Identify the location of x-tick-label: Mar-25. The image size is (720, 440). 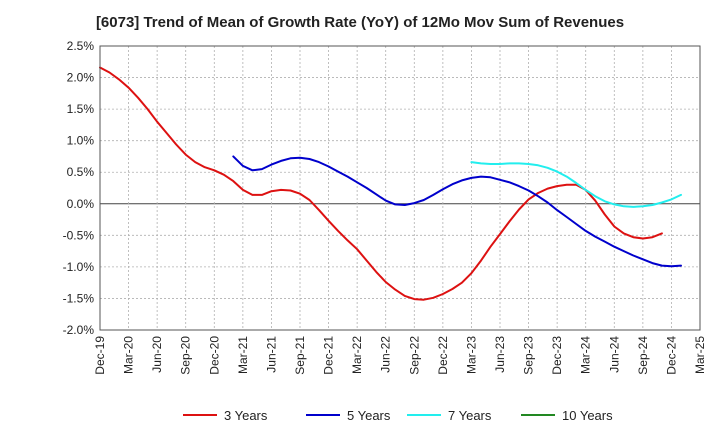
(700, 355).